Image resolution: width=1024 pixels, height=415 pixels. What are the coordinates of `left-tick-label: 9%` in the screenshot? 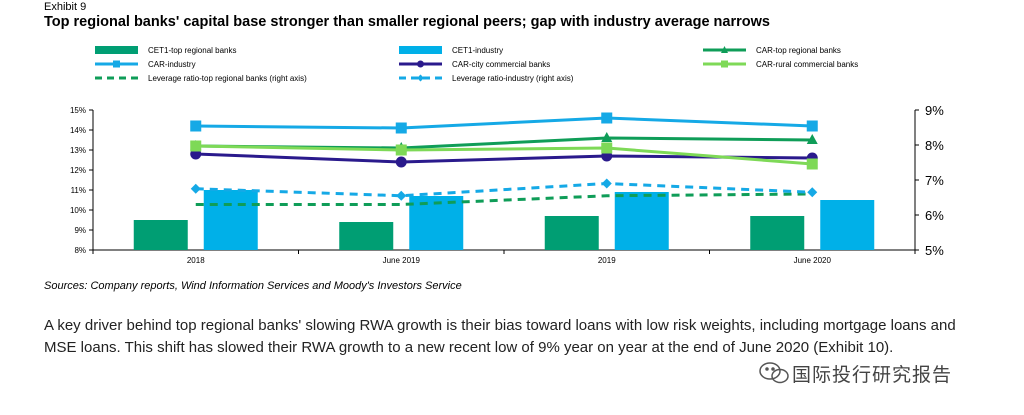 It's located at (80, 230).